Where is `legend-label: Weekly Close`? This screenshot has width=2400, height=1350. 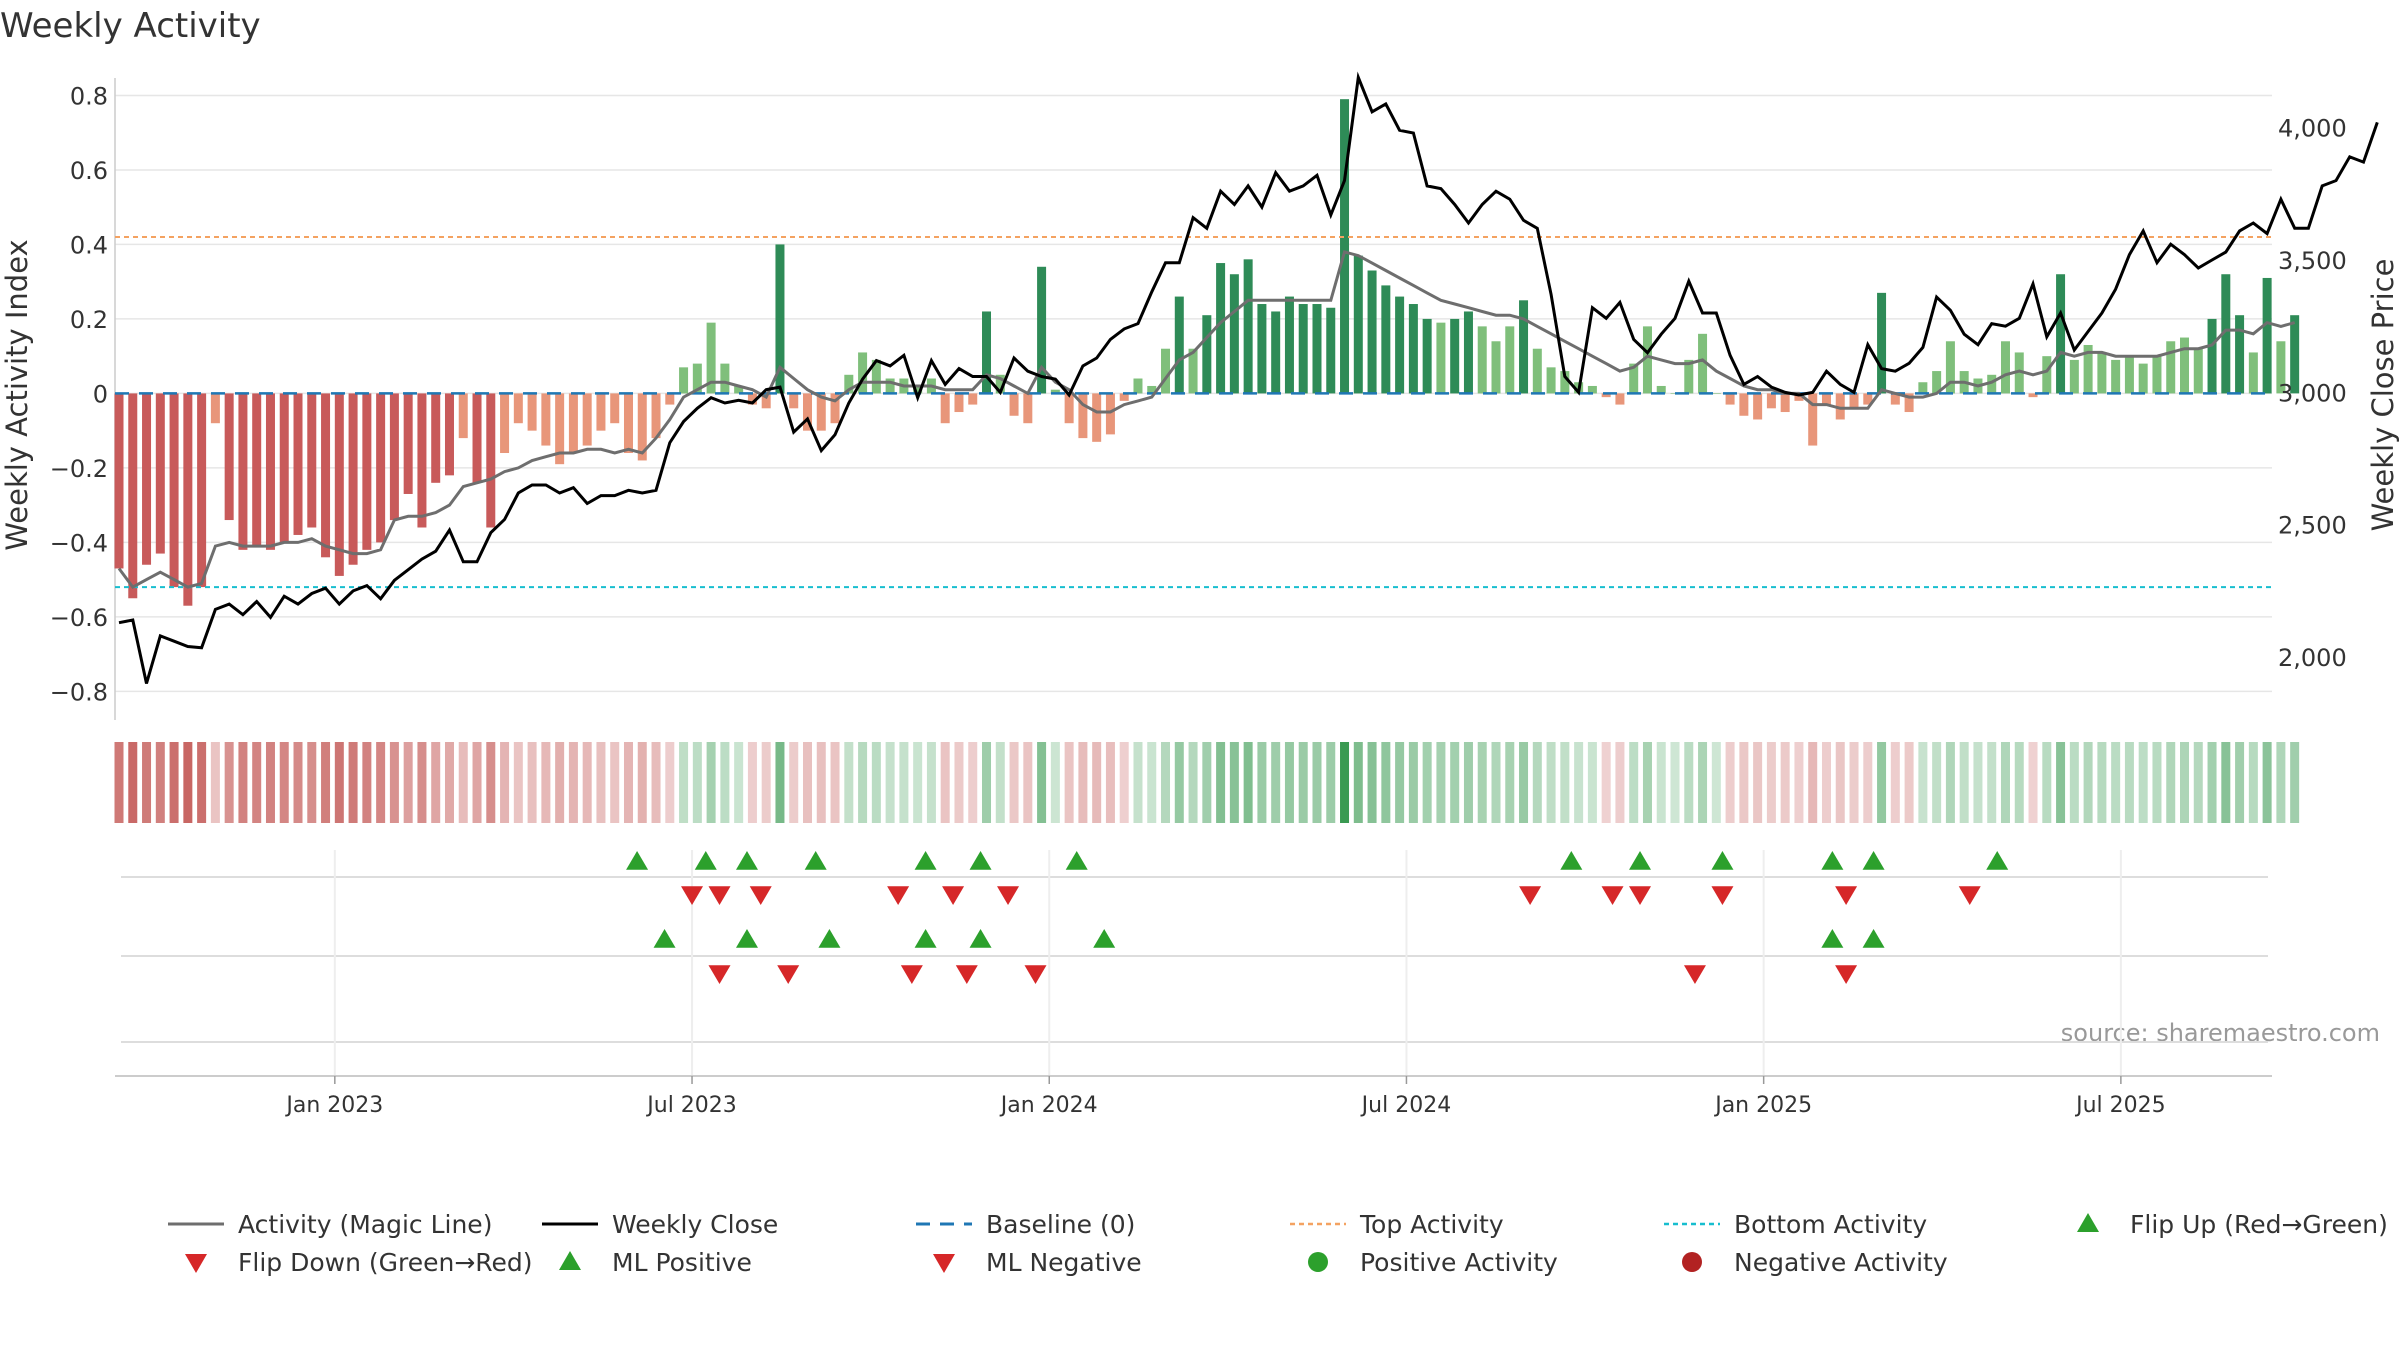
legend-label: Weekly Close is located at coordinates (695, 1224).